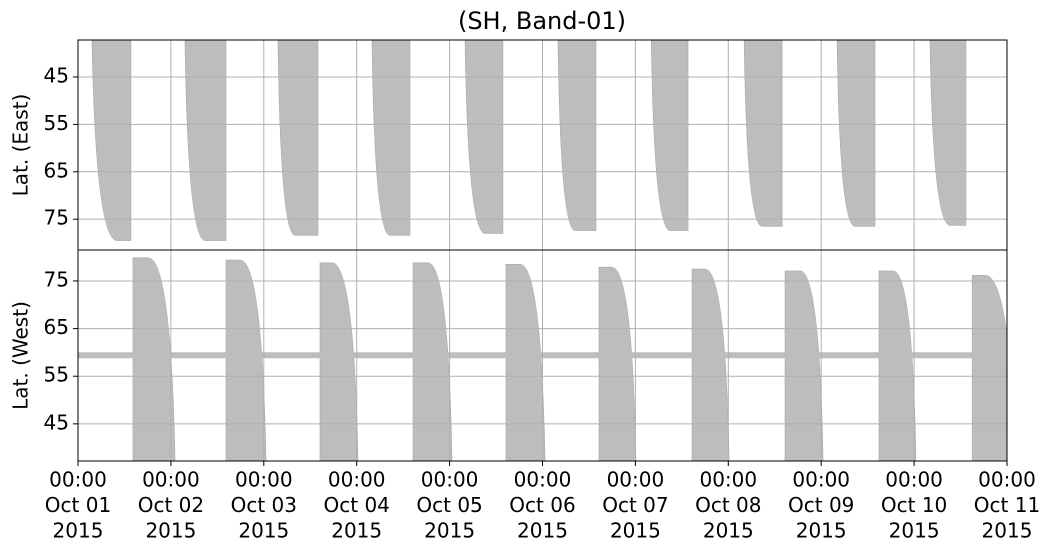 This screenshot has height=556, width=1053. Describe the element at coordinates (821, 505) in the screenshot. I see `x-tick-label: Oct 09` at that location.